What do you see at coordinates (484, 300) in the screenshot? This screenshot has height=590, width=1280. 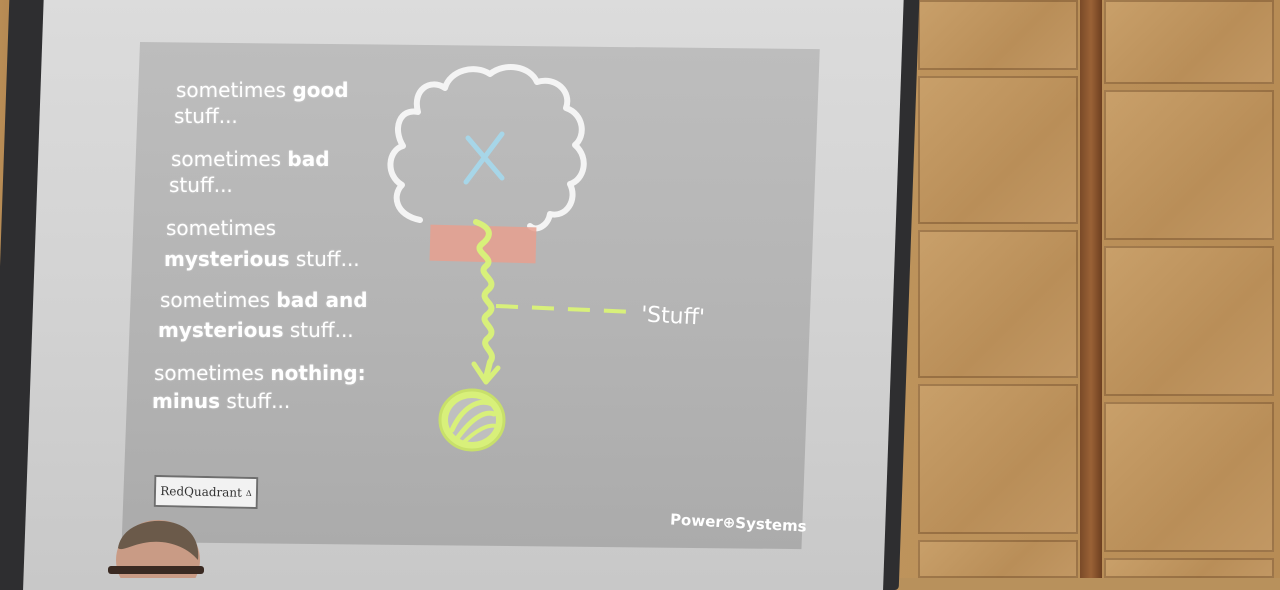 I see `squiggle-arrow-icon` at bounding box center [484, 300].